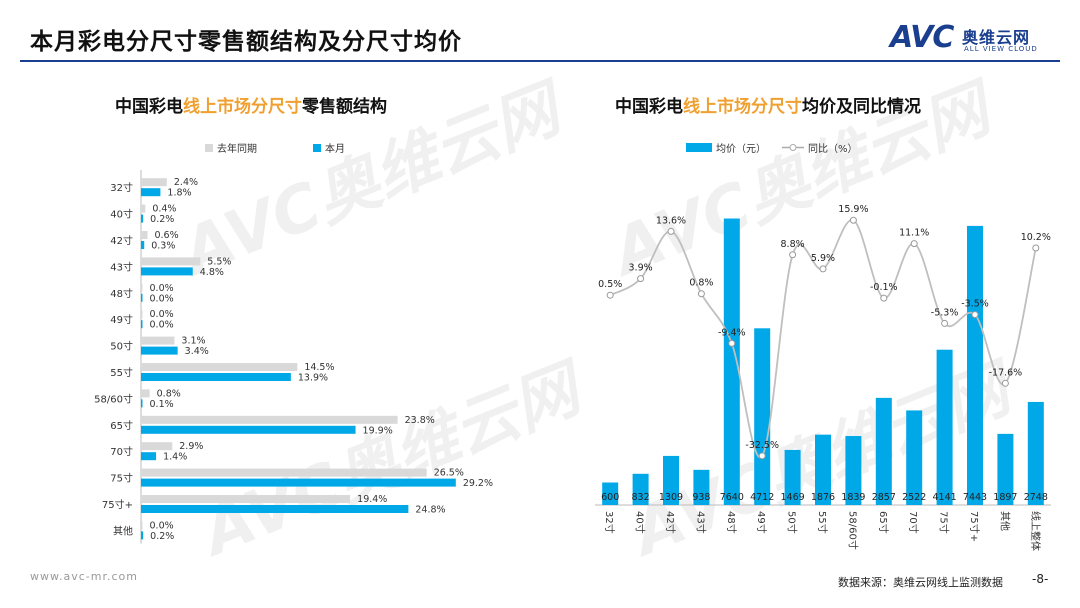 The width and height of the screenshot is (1080, 608). I want to click on footer-url: www.avc-mr.com, so click(84, 576).